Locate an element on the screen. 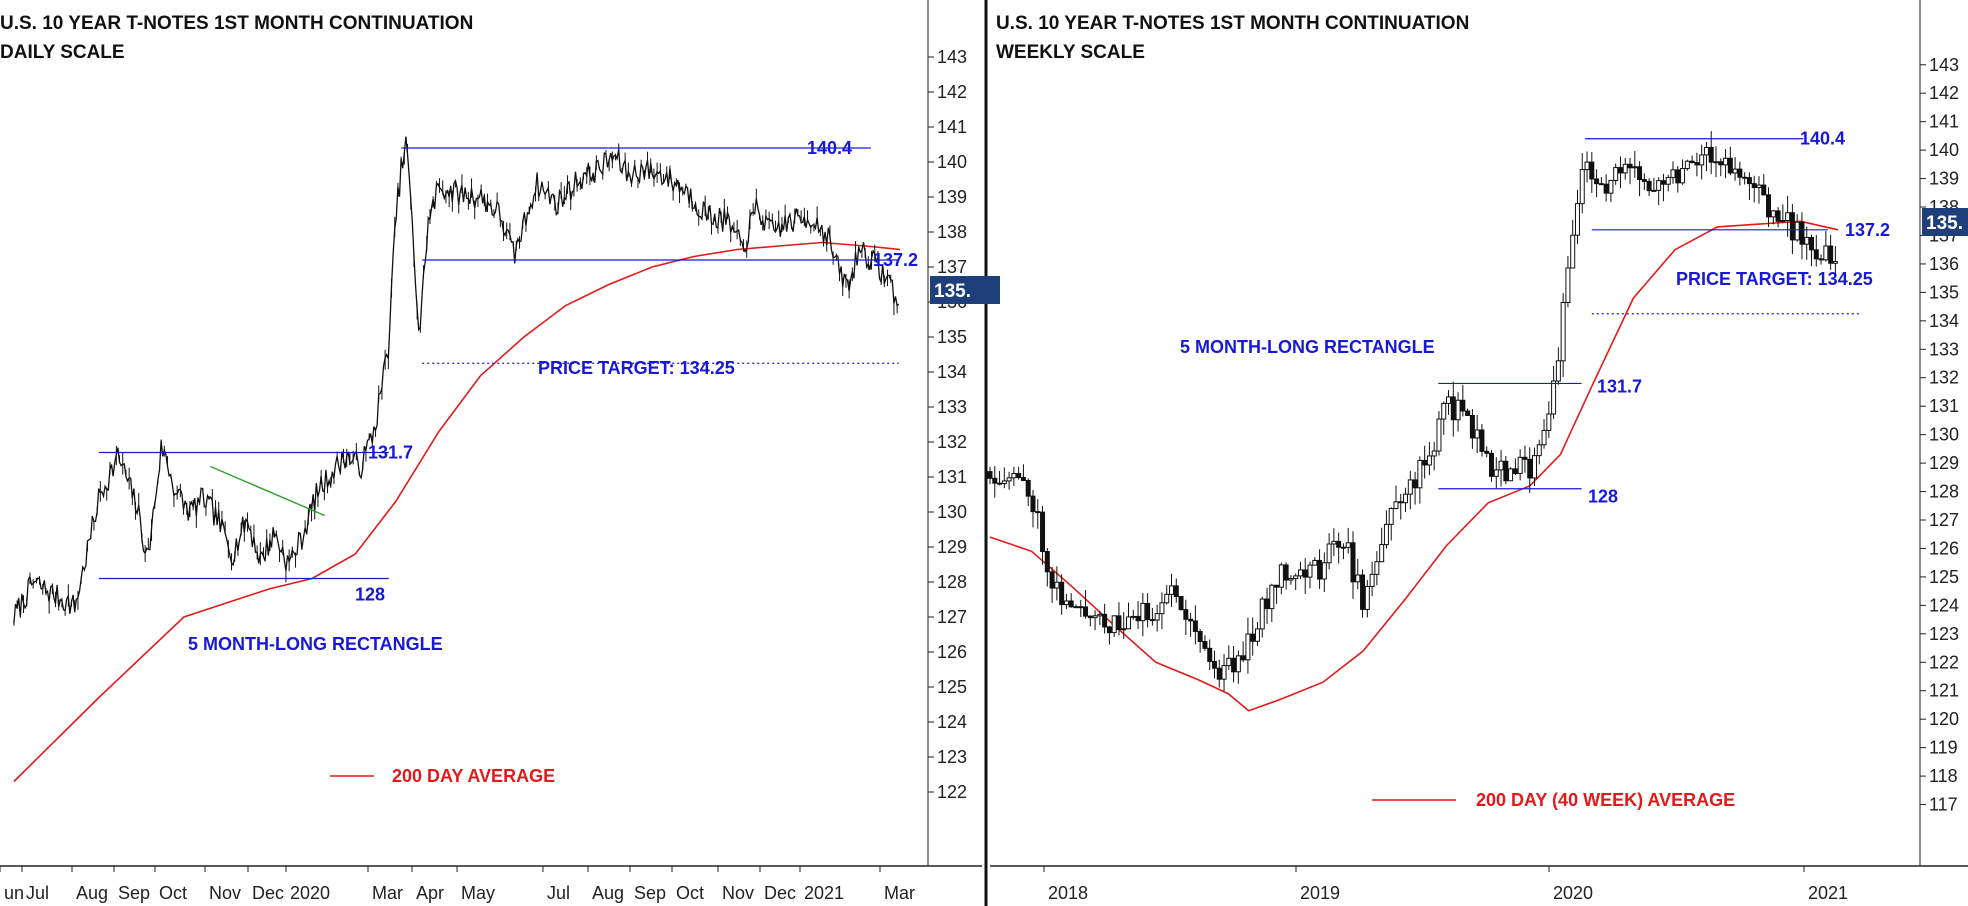 The image size is (1968, 906). y-tick-label: 143 is located at coordinates (952, 57).